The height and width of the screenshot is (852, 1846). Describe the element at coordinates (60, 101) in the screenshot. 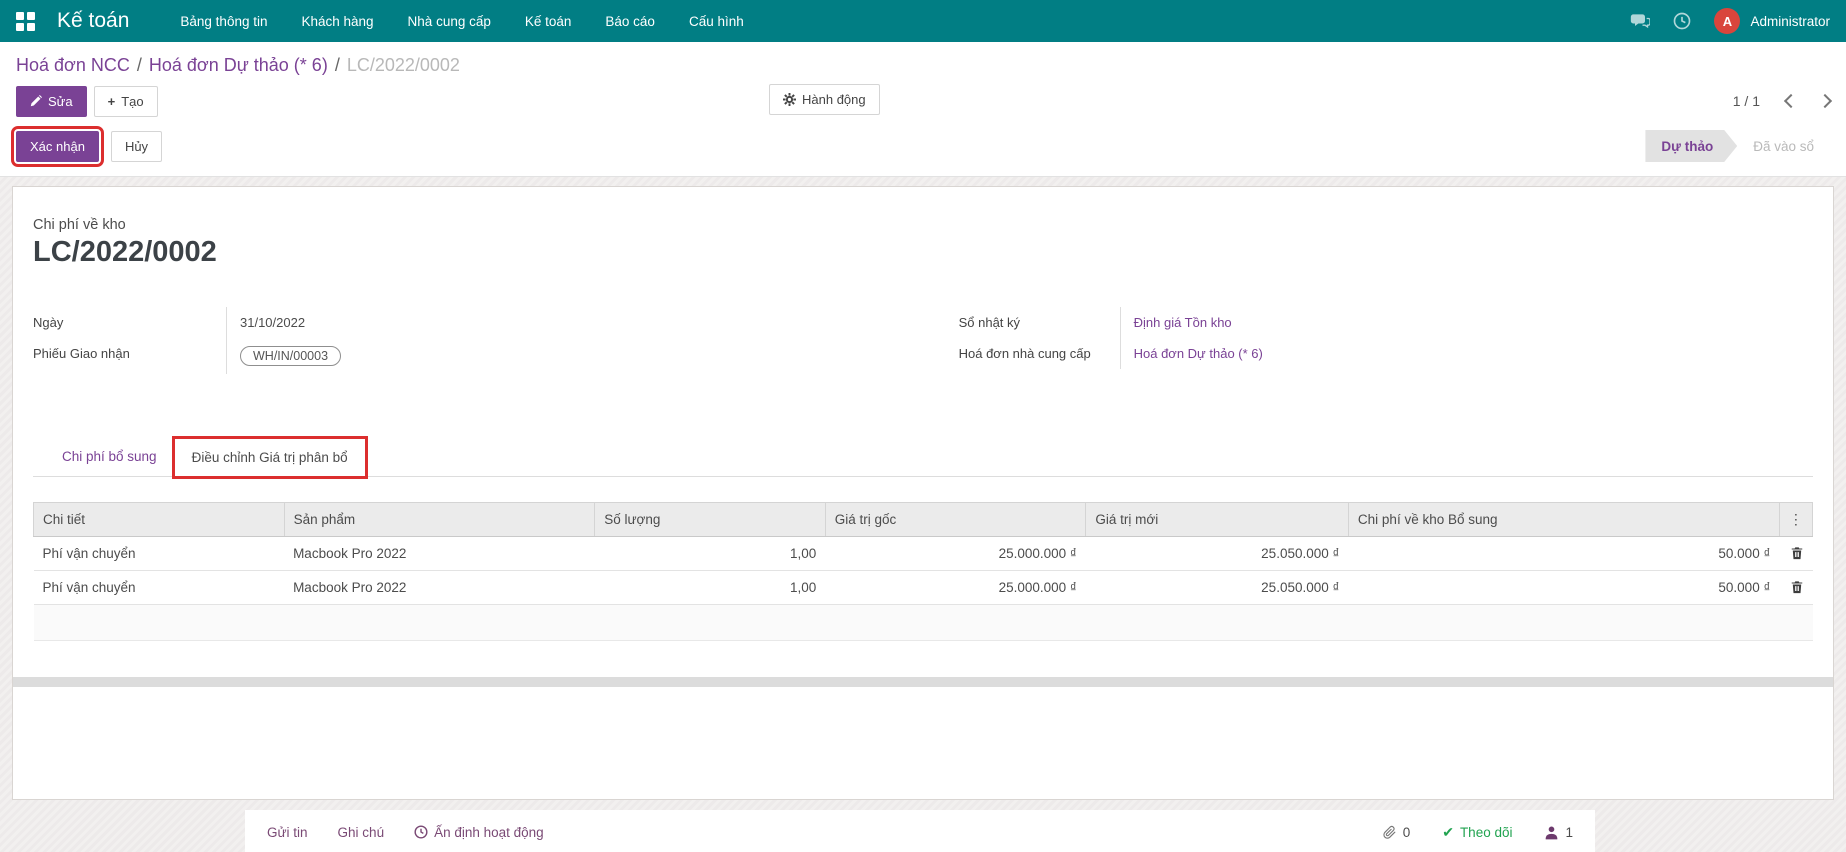

I see `edit-label: Sửa` at that location.